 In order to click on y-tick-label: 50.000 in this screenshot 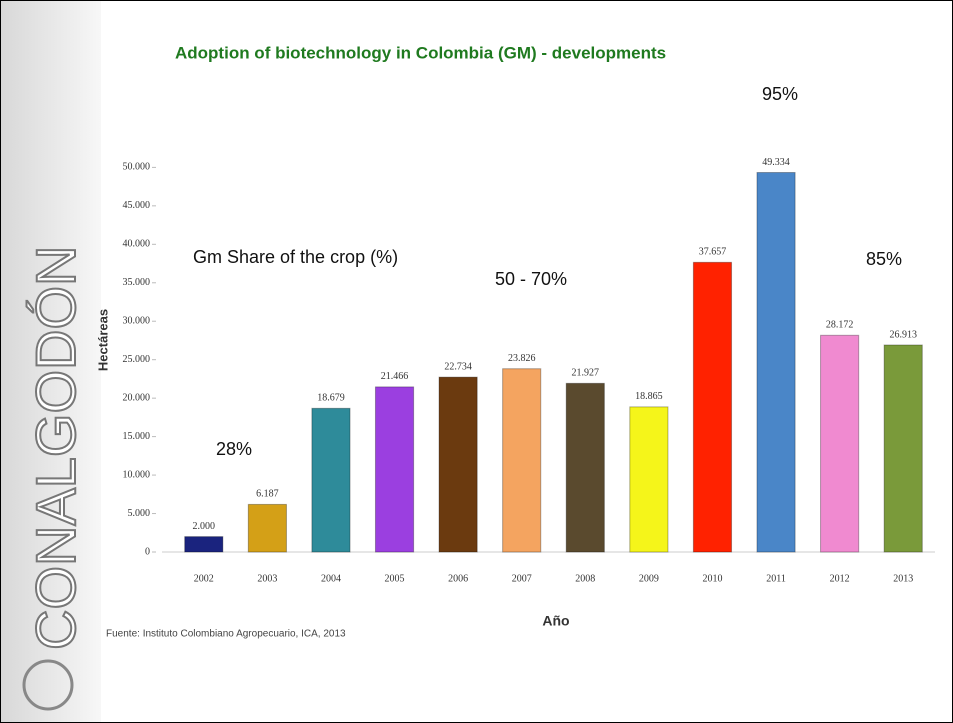, I will do `click(137, 167)`.